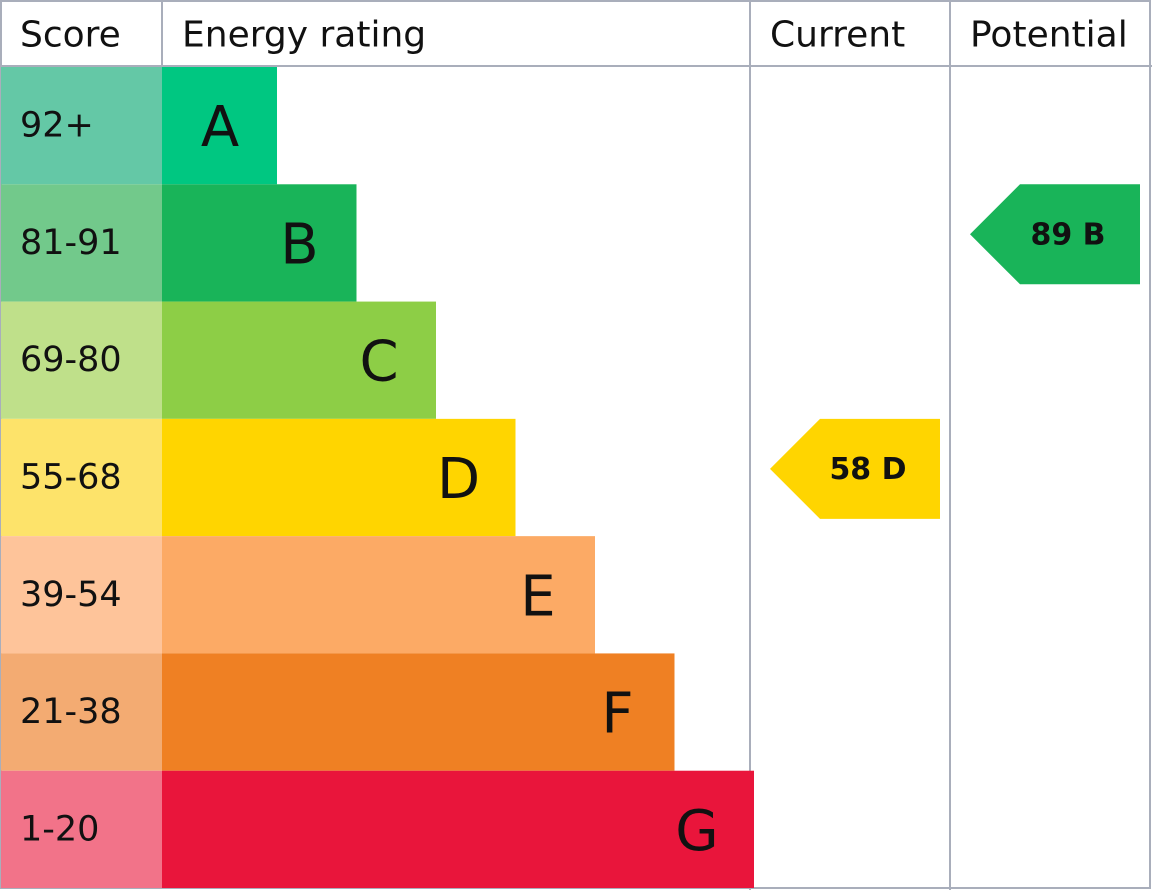 The height and width of the screenshot is (894, 1152). I want to click on rating-letter: A, so click(220, 127).